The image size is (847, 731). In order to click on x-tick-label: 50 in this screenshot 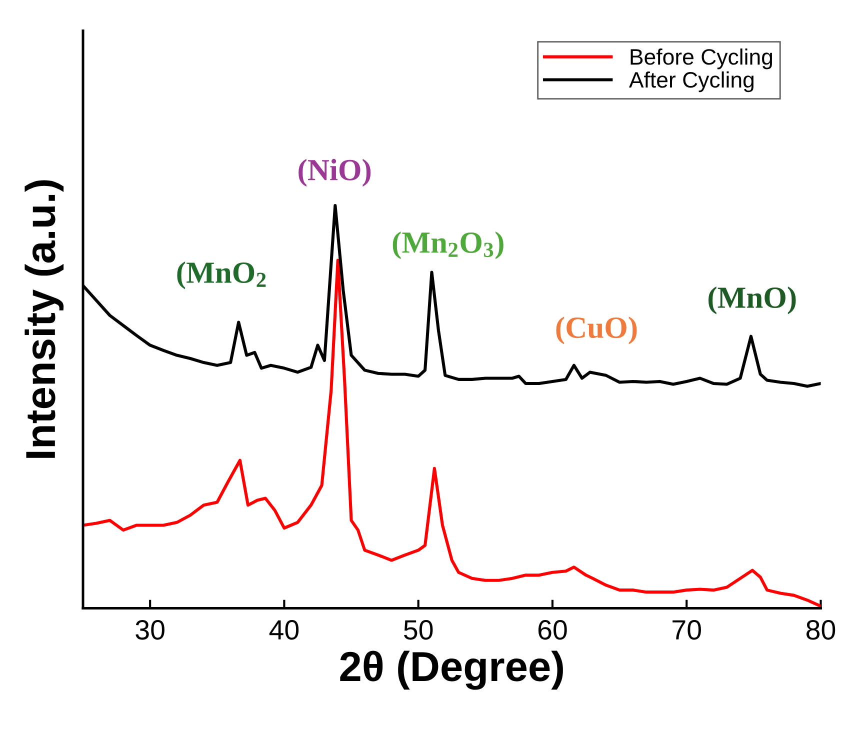, I will do `click(418, 630)`.